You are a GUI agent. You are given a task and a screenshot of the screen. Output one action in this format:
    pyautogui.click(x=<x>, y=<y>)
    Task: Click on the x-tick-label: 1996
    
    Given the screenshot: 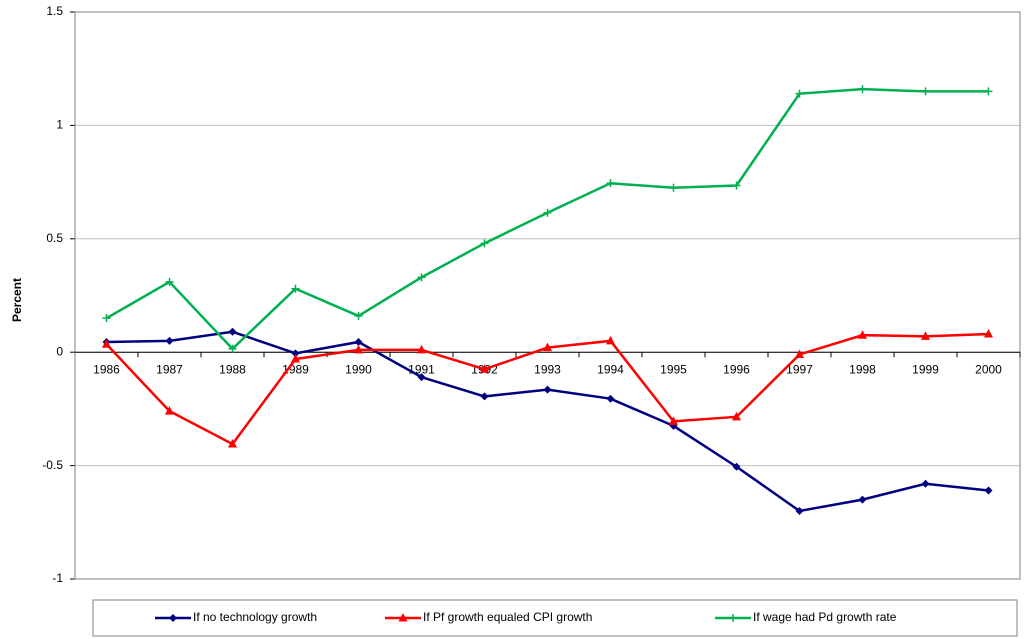 What is the action you would take?
    pyautogui.click(x=736, y=369)
    